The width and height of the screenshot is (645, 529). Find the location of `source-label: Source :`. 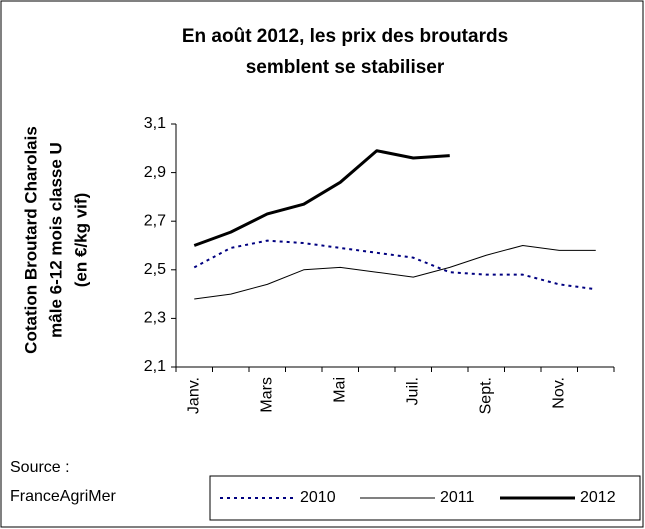

source-label: Source : is located at coordinates (40, 467).